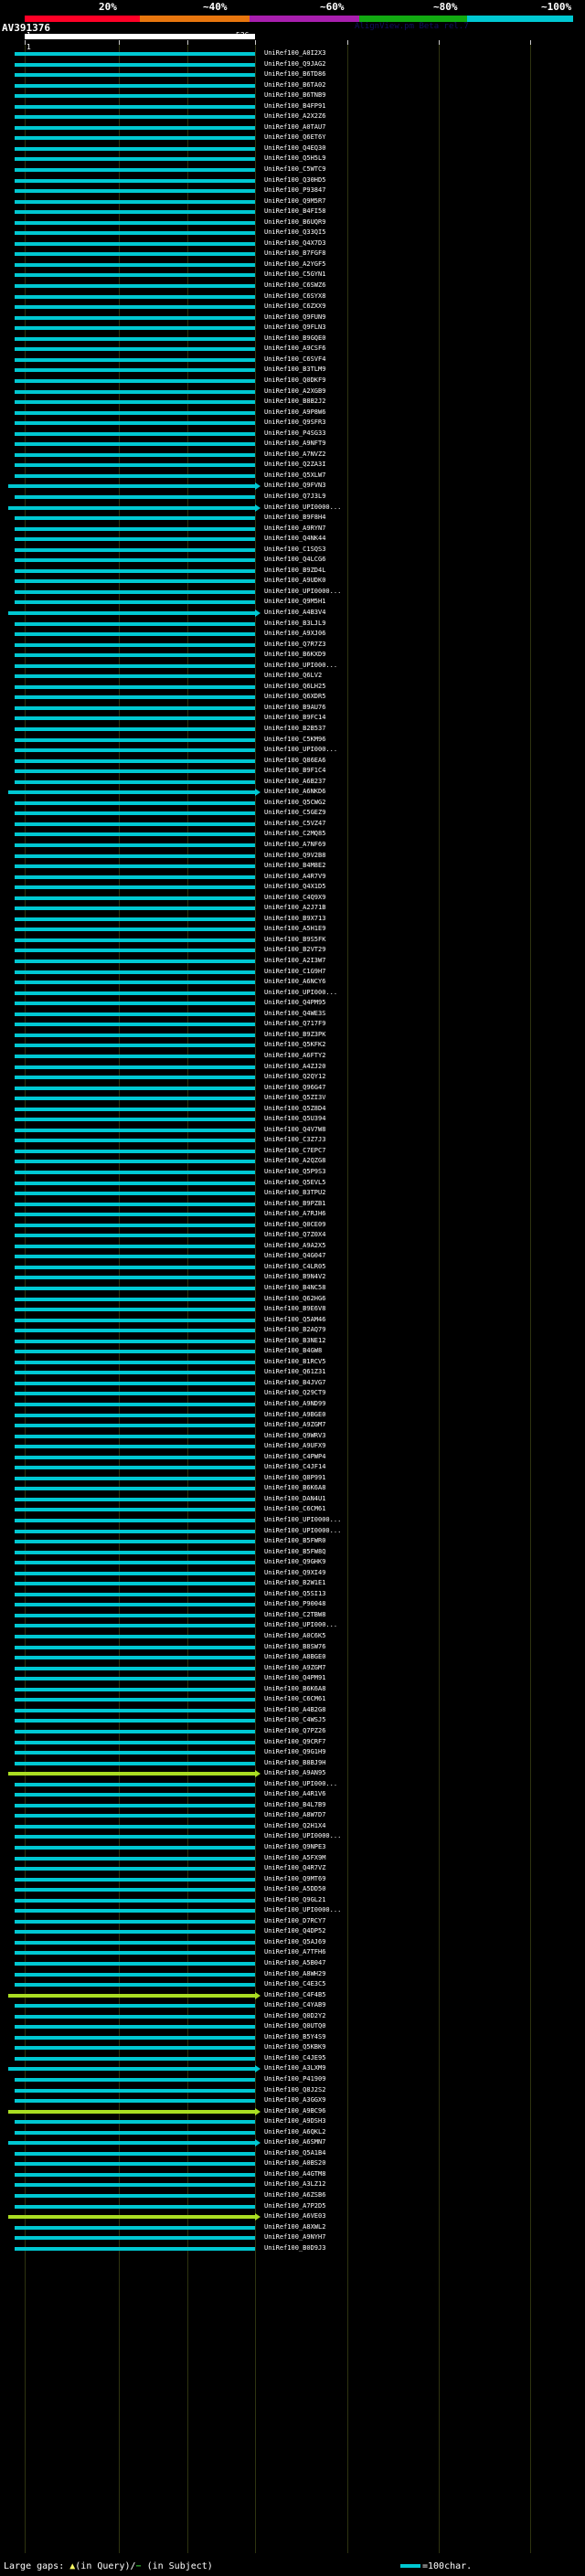 This screenshot has width=585, height=2576. I want to click on hit-row: UniRef100_Q9M5R7, so click(293, 202).